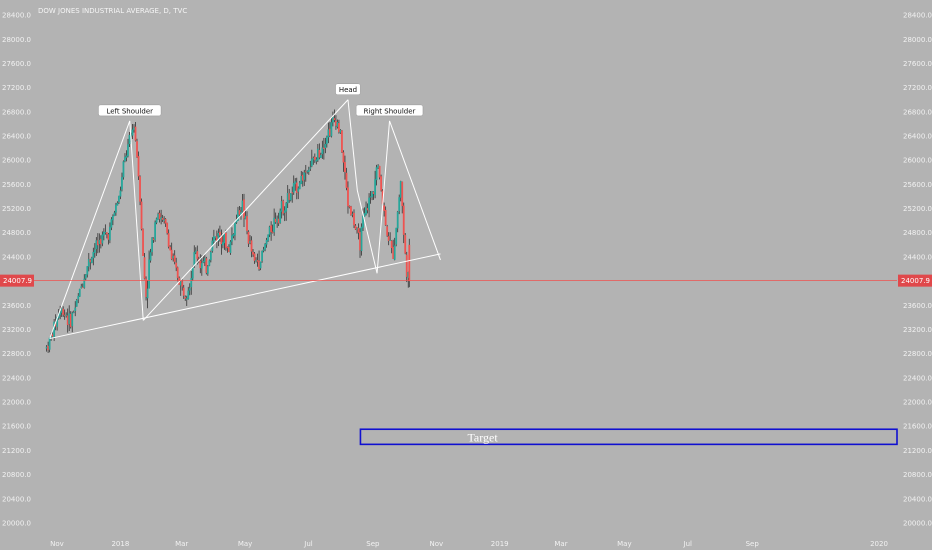  Describe the element at coordinates (16, 523) in the screenshot. I see `y-tick-label-left: 20000.0` at that location.